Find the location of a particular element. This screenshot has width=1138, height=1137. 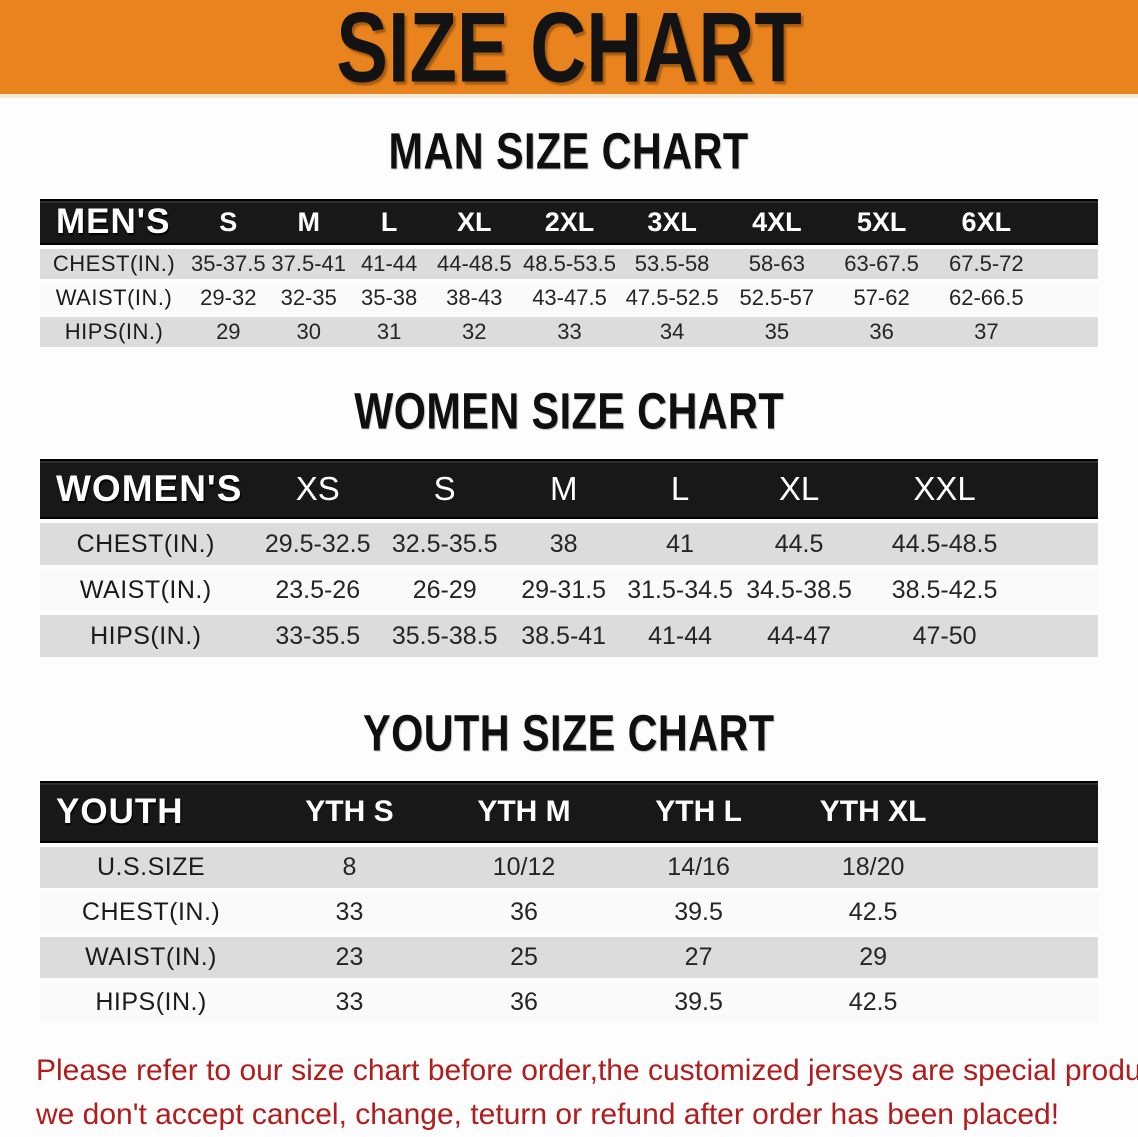

size-column-header: YTH S is located at coordinates (349, 812).